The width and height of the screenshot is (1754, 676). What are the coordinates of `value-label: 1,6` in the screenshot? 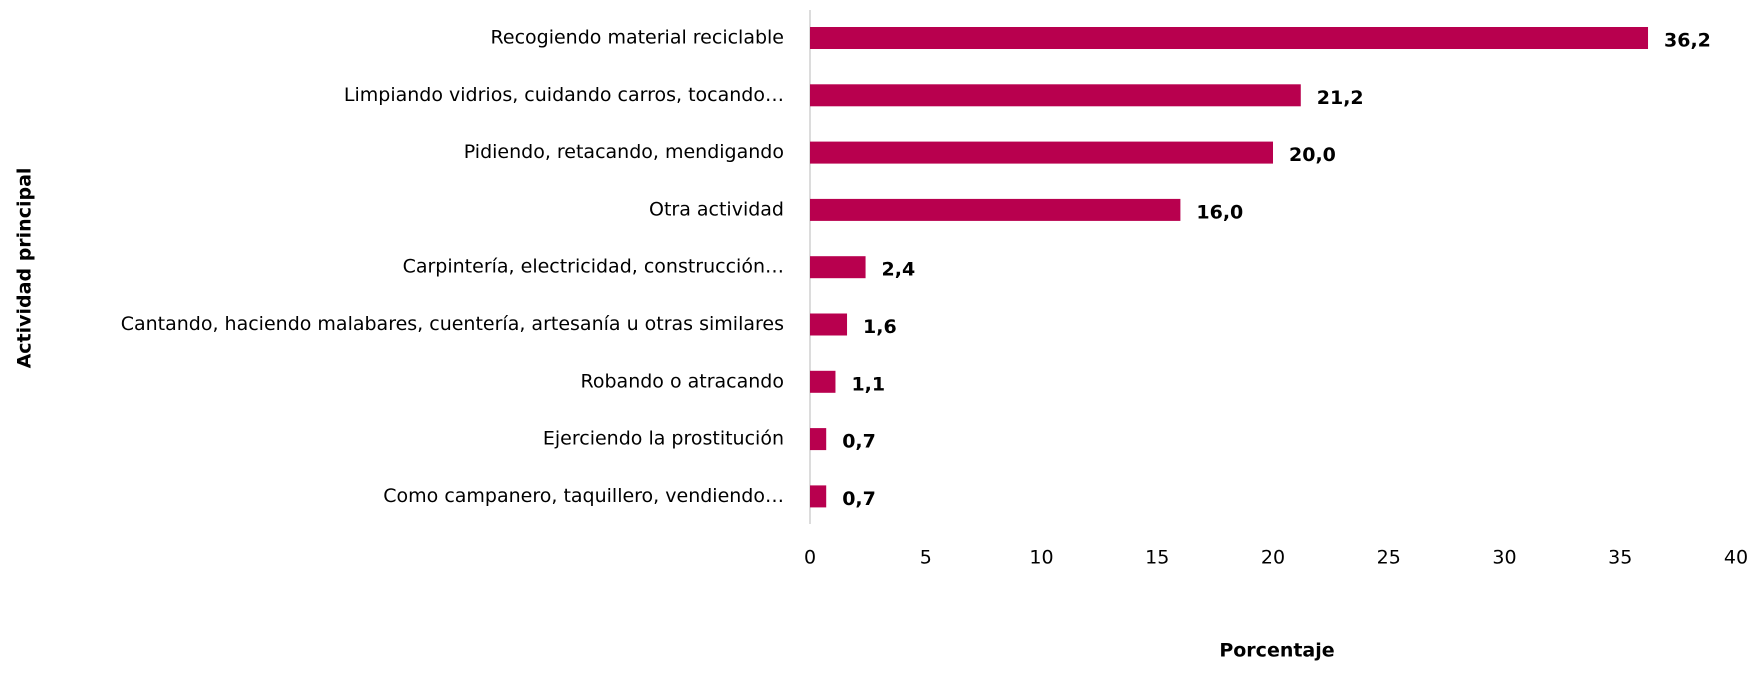 It's located at (880, 327).